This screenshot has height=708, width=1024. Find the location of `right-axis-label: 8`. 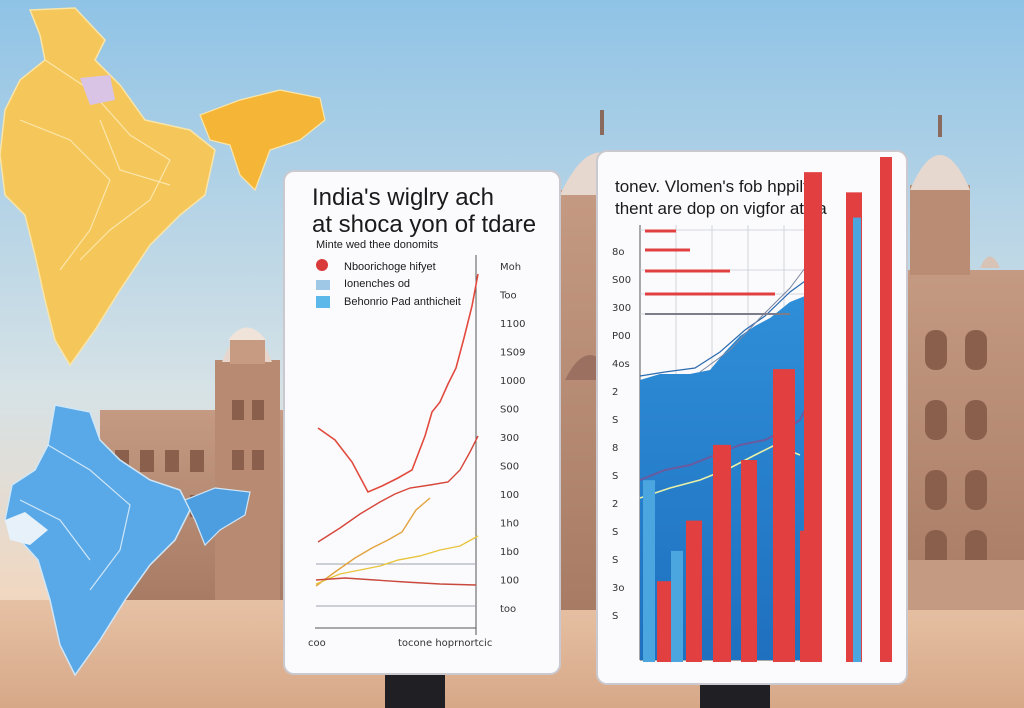

right-axis-label: 8 is located at coordinates (615, 448).